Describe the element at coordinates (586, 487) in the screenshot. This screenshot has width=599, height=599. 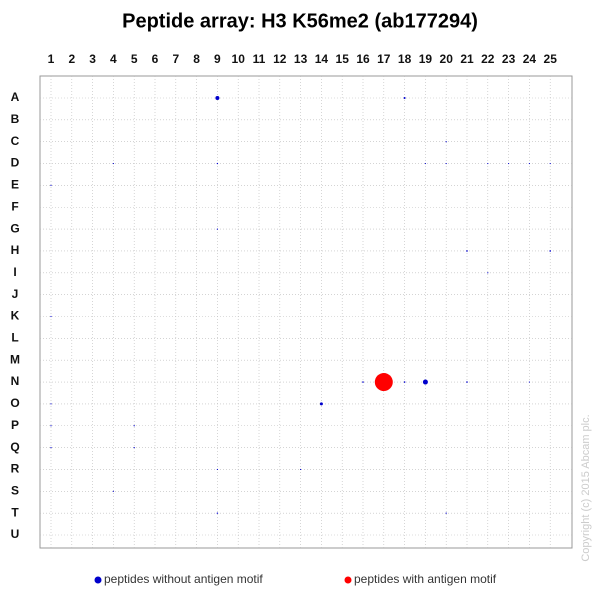
I see `copyright: Copyright (c) 2015 Abcam plc.` at that location.